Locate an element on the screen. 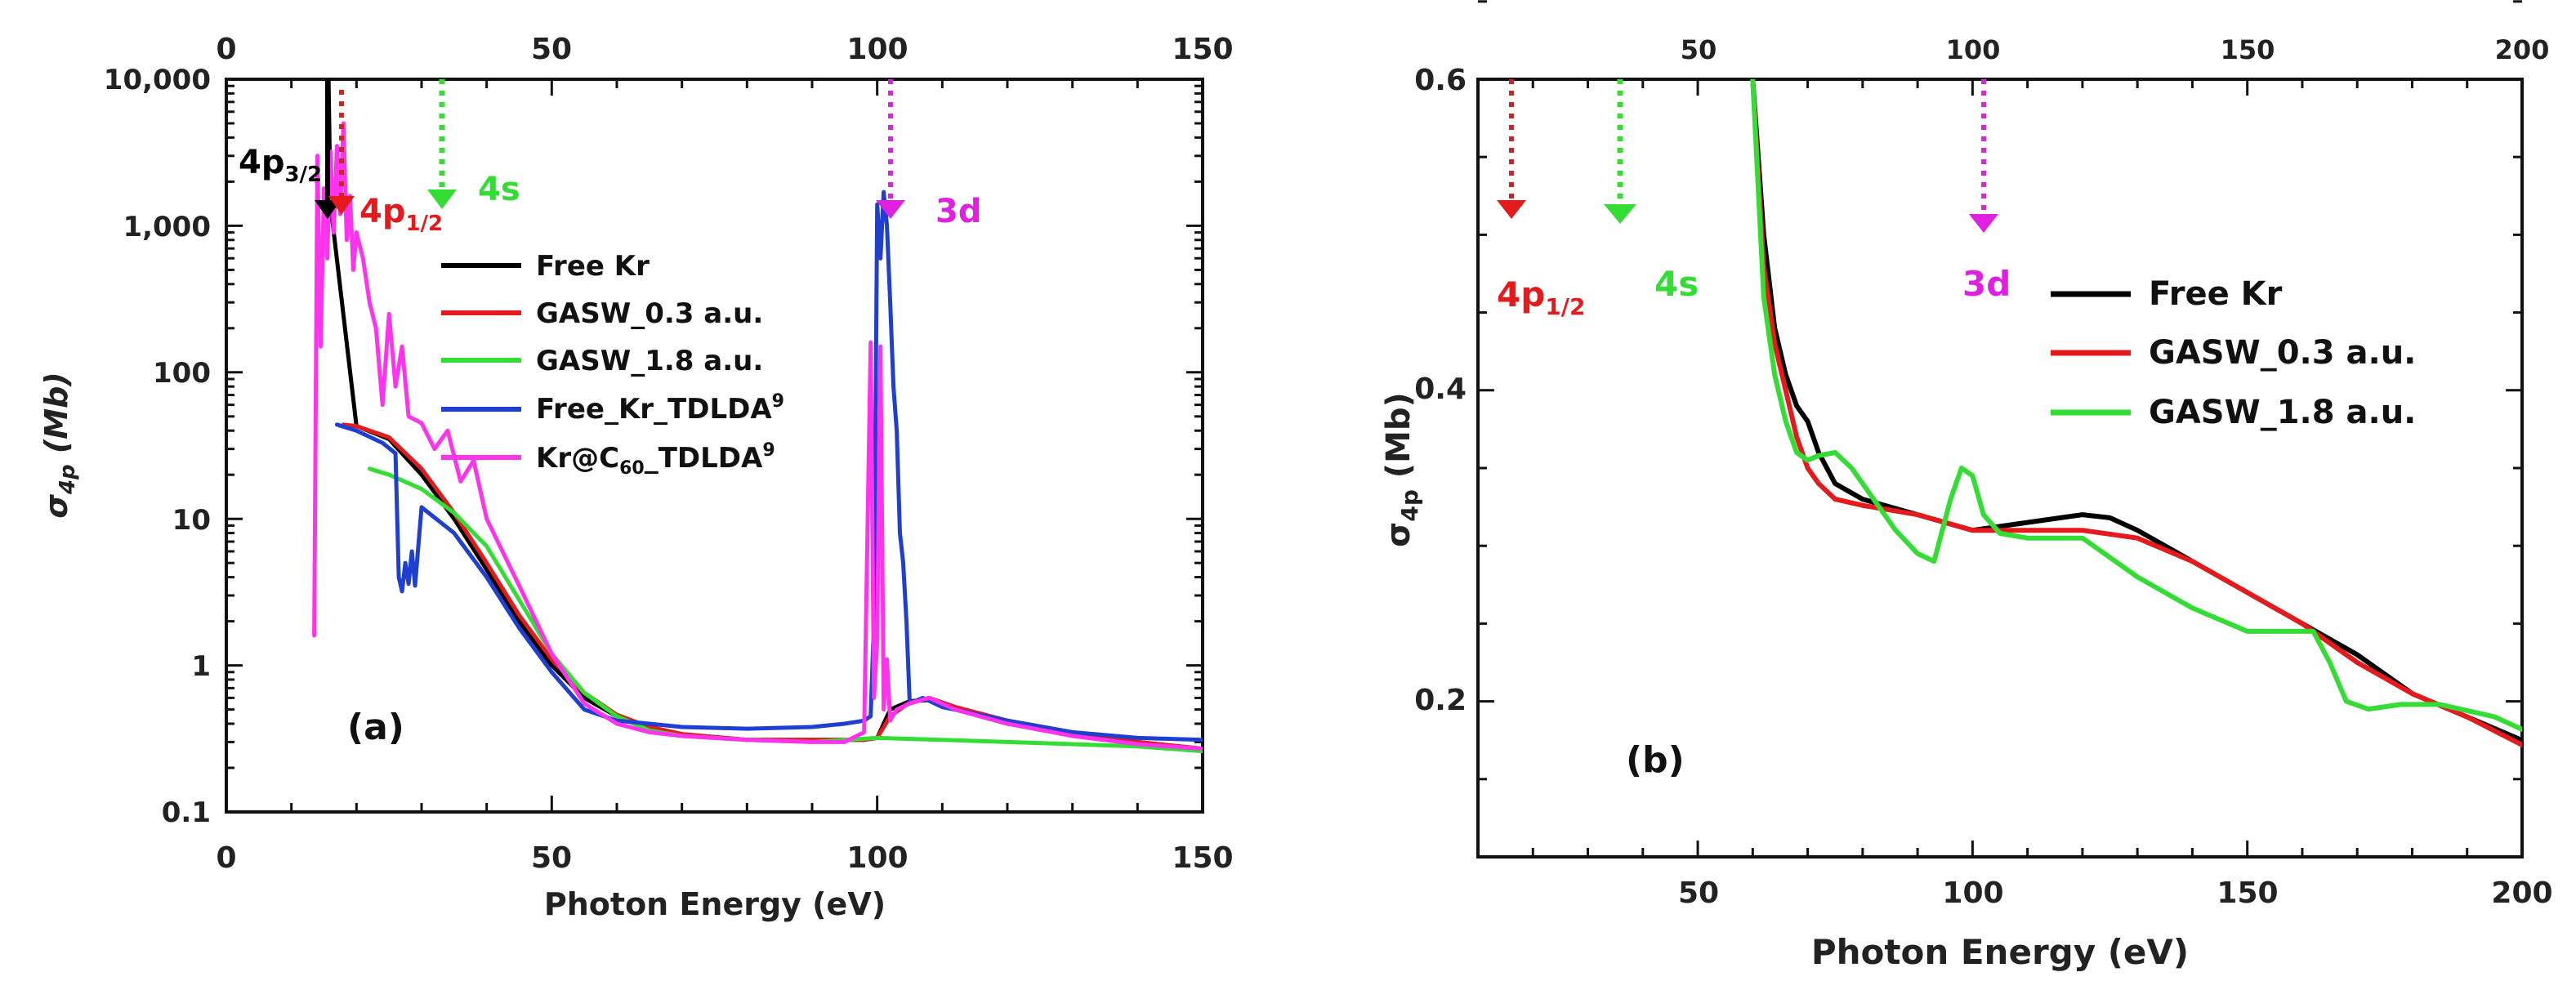 The image size is (2576, 999). threshold-arrows-b is located at coordinates (1748, 156).